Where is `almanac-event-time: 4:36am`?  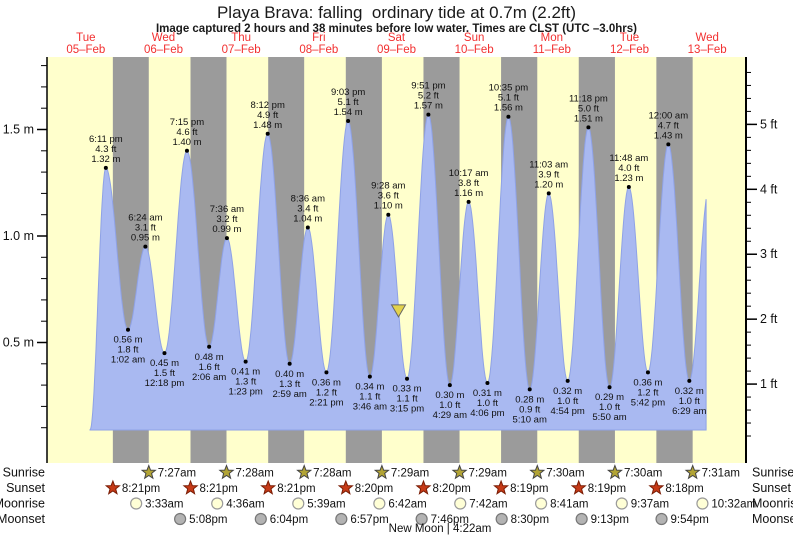
almanac-event-time: 4:36am is located at coordinates (245, 505).